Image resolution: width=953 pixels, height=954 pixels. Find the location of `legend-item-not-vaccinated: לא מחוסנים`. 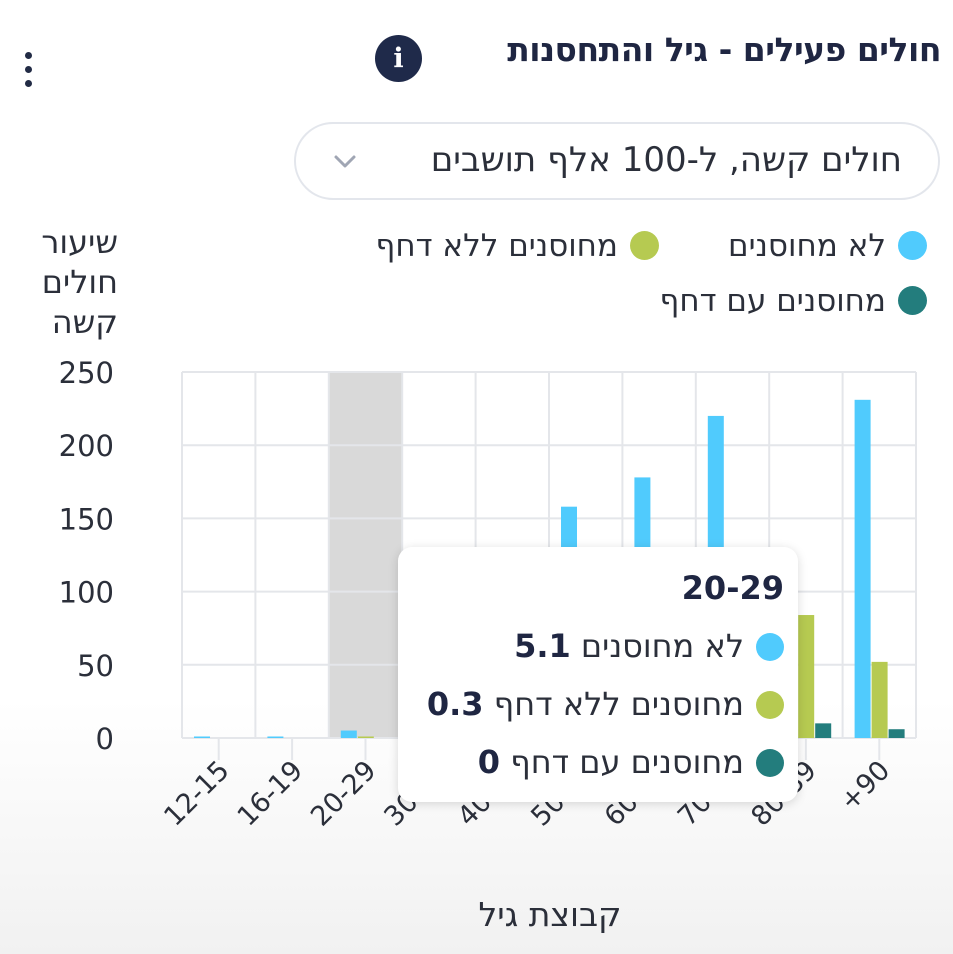

legend-item-not-vaccinated: לא מחוסנים is located at coordinates (827, 246).